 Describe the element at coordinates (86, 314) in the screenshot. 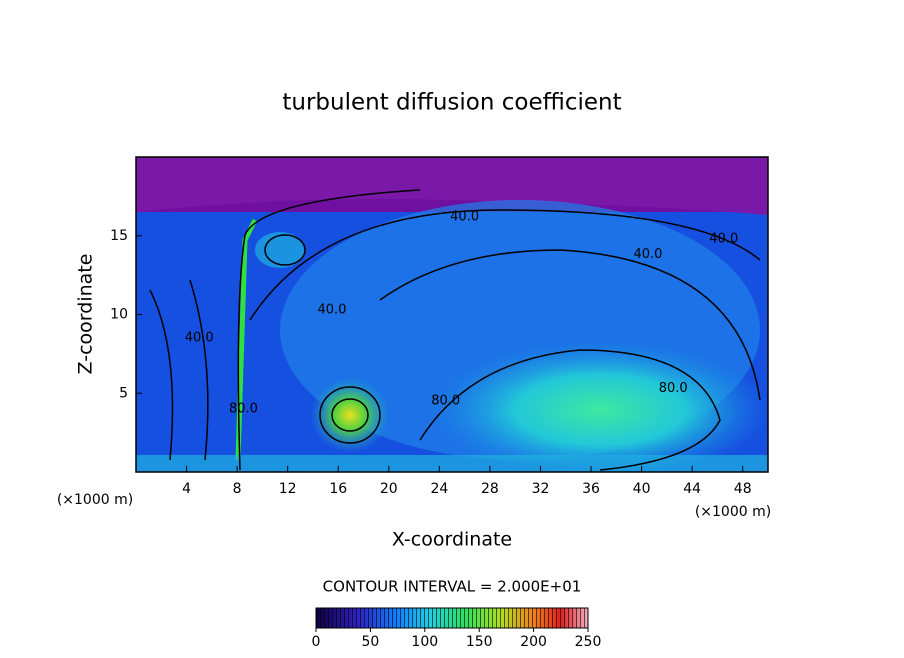

I see `y-axis-label: Z-coordinate` at that location.